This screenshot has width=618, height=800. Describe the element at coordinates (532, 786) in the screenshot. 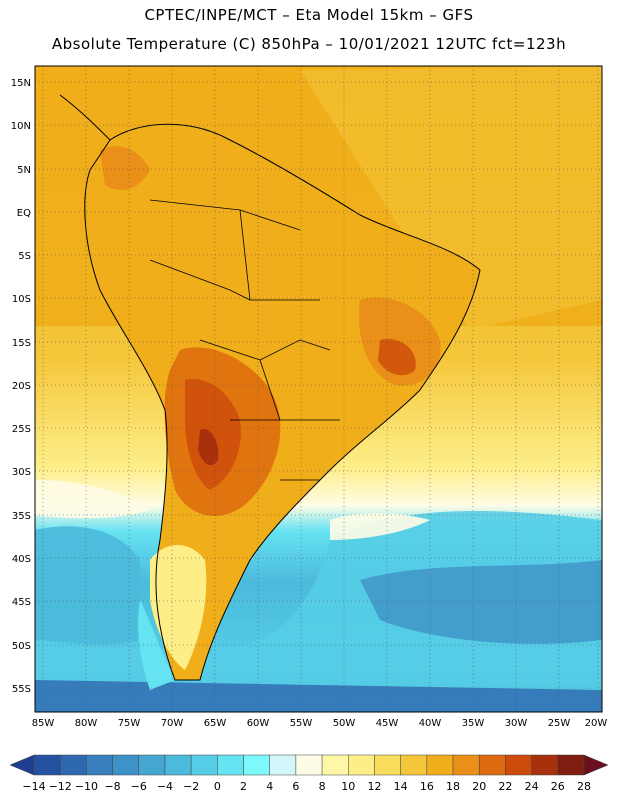

I see `colorbar-label: 24` at that location.